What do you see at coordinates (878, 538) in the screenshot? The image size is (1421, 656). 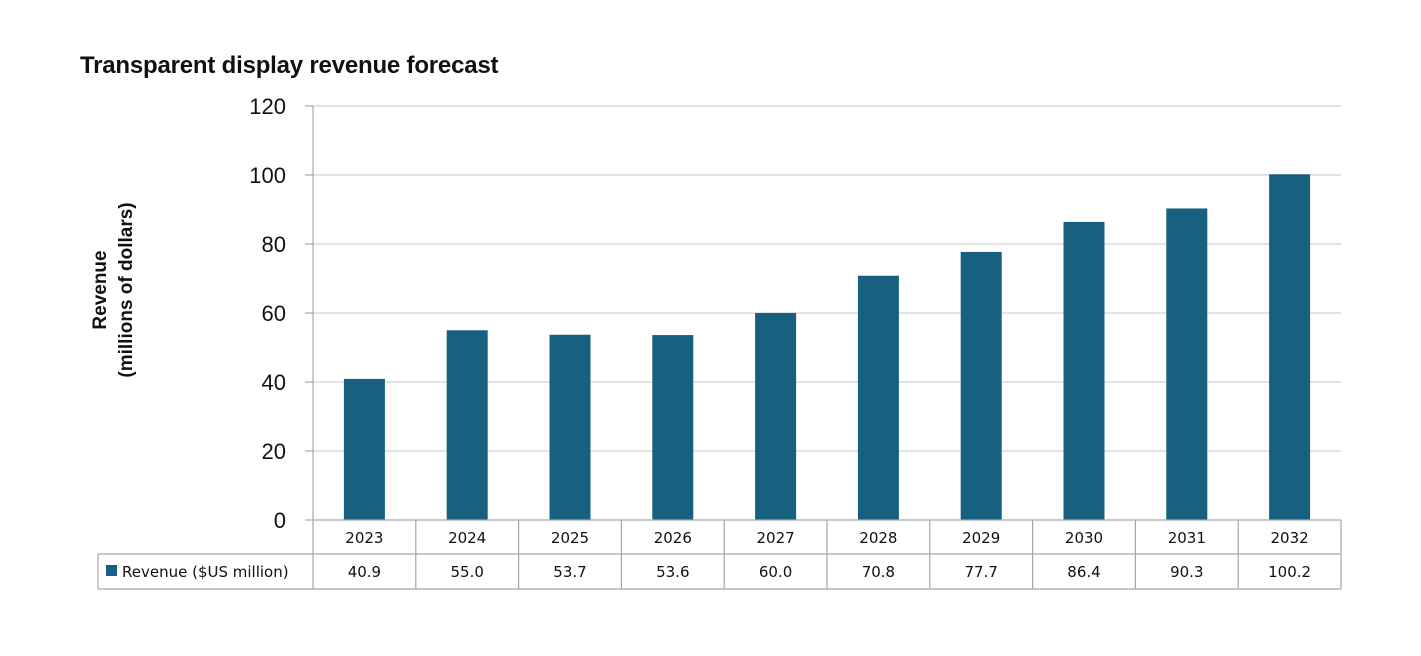 I see `x-tick-label: 2028` at bounding box center [878, 538].